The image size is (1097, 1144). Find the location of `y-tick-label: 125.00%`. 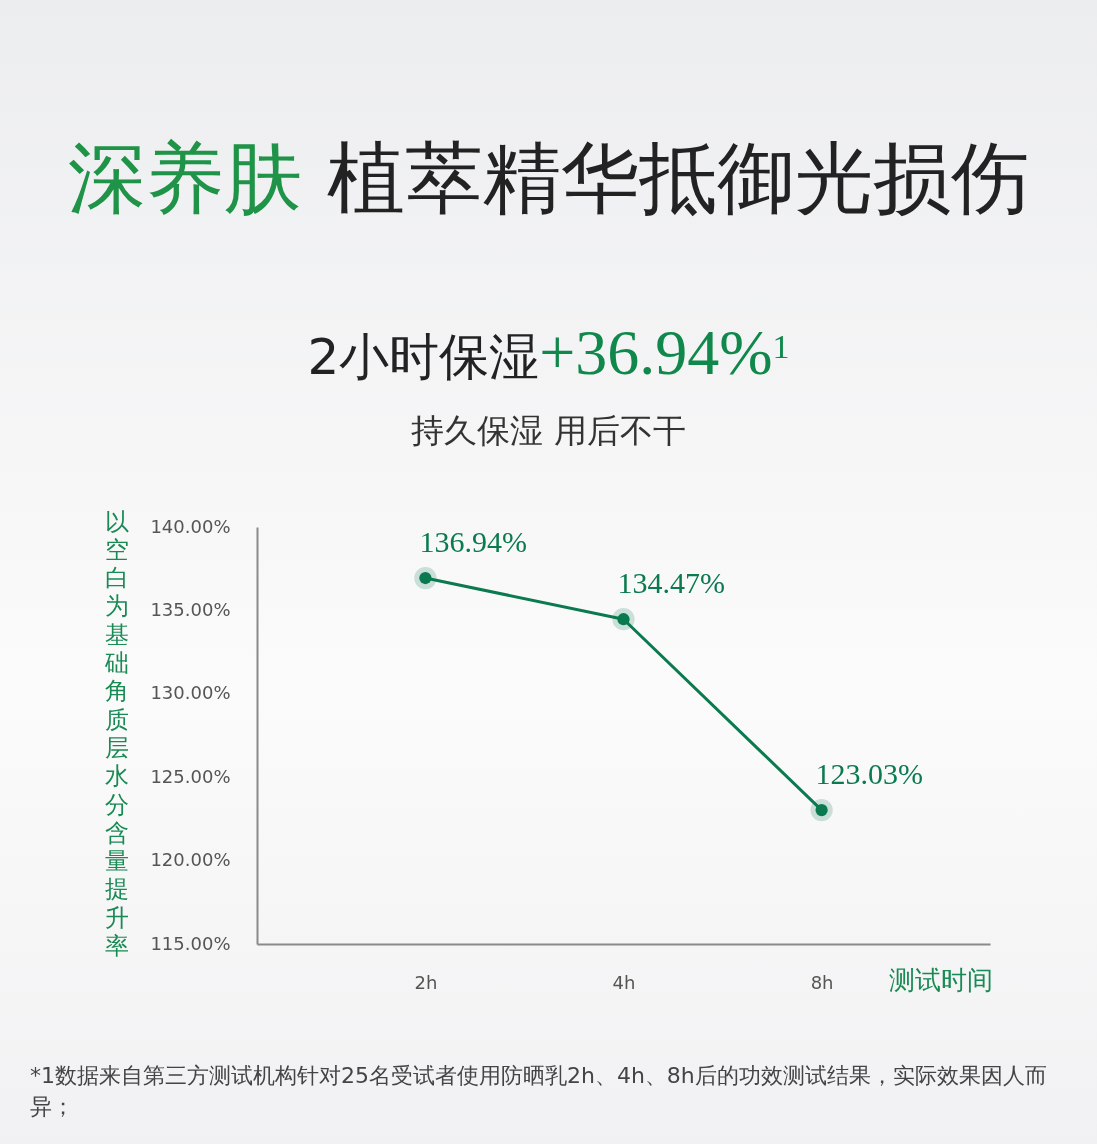

y-tick-label: 125.00% is located at coordinates (190, 776).